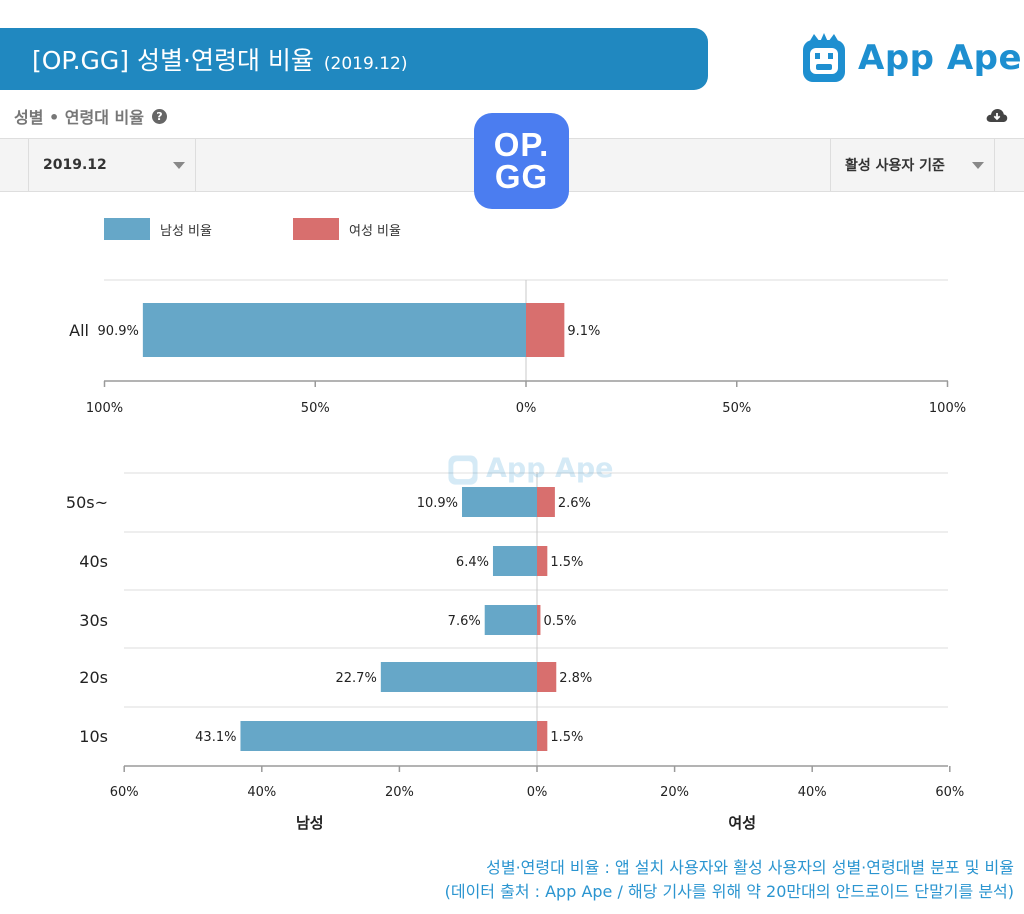  I want to click on date-select: 2019.12, so click(112, 165).